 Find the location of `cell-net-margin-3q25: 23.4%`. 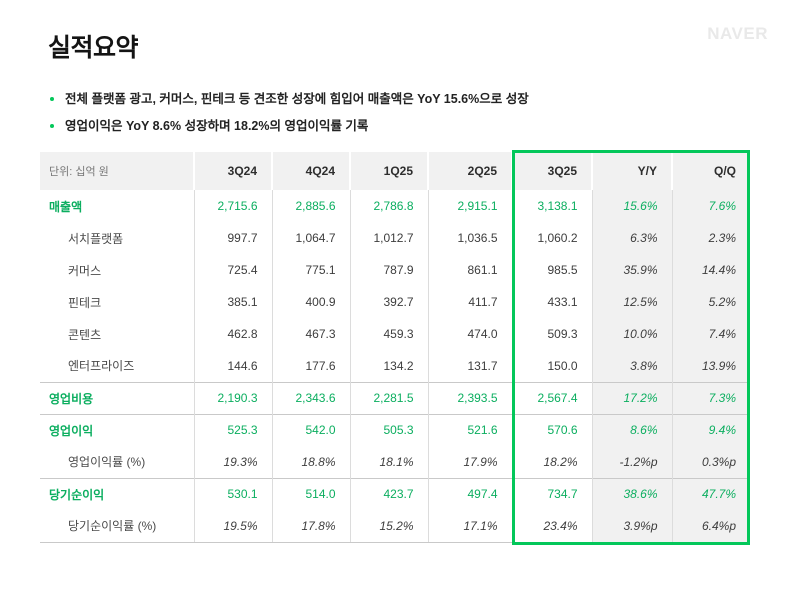

cell-net-margin-3q25: 23.4% is located at coordinates (551, 526).